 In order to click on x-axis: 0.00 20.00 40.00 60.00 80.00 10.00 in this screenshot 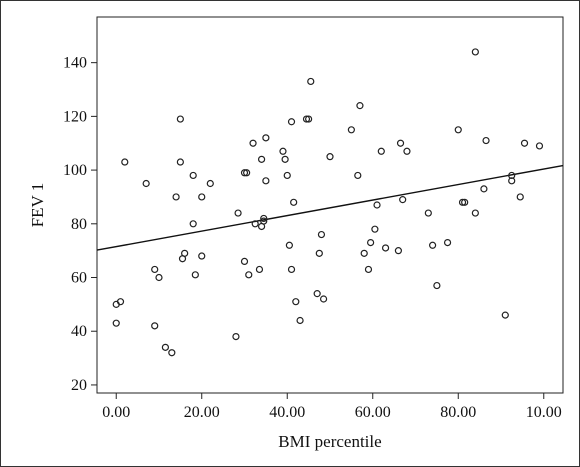, I will do `click(332, 407)`.